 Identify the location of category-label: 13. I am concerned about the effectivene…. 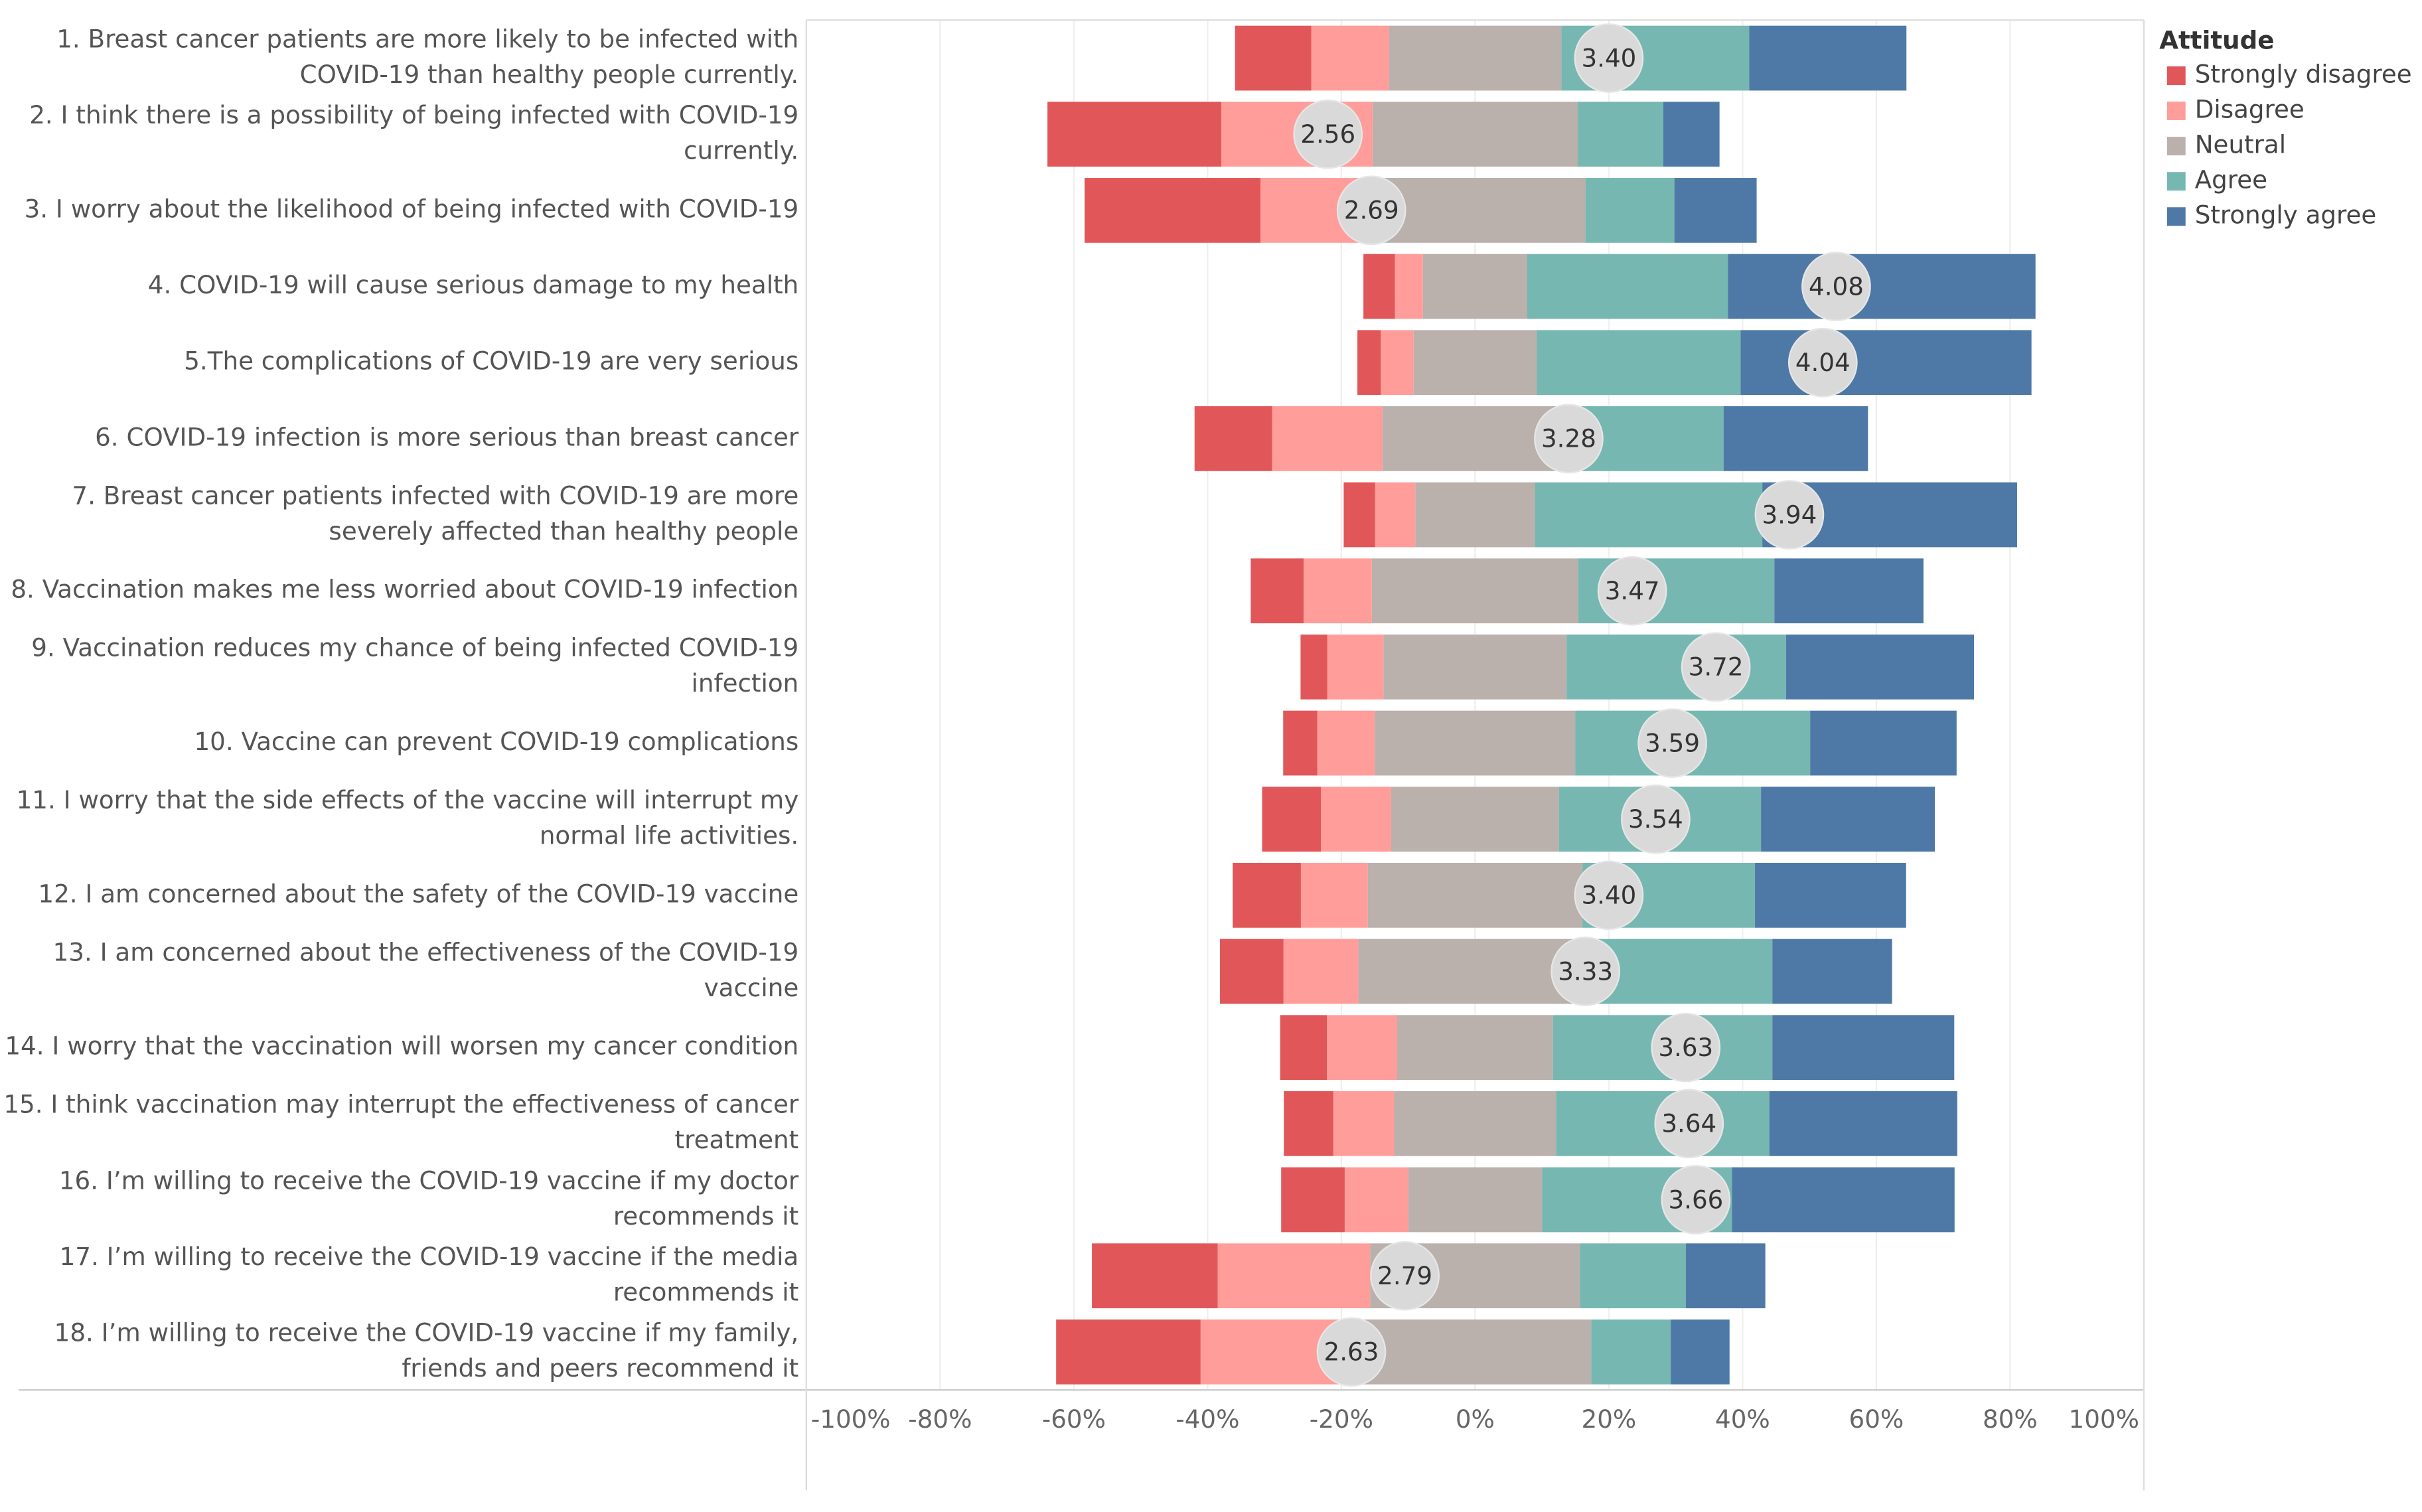
(426, 951).